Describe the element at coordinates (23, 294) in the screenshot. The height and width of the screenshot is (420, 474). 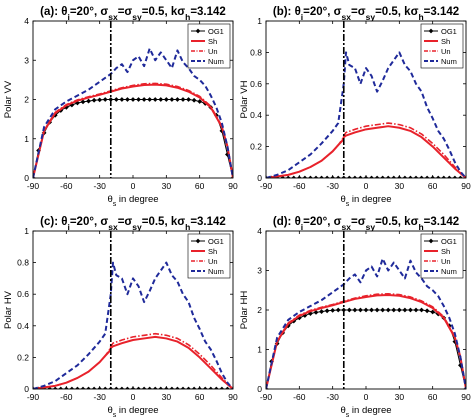
I see `y-tick-label: 0.6` at that location.